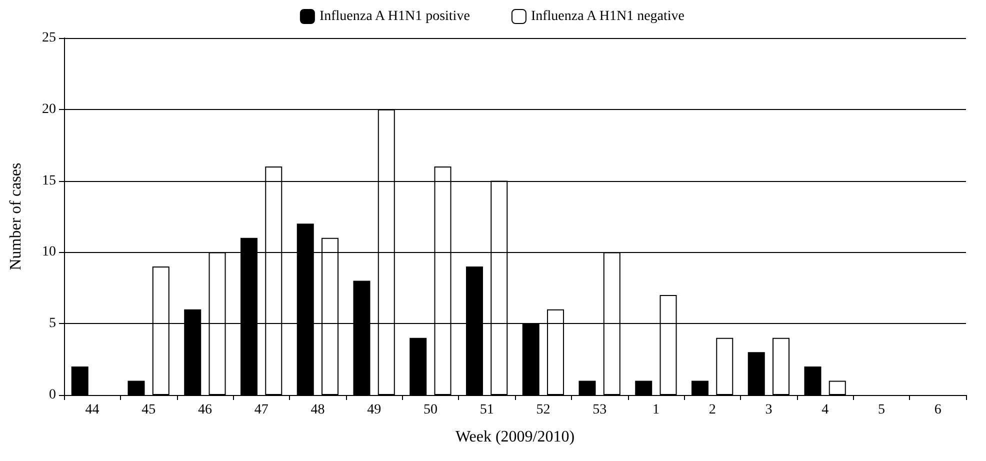  What do you see at coordinates (52, 395) in the screenshot?
I see `y-tick-label: 0` at bounding box center [52, 395].